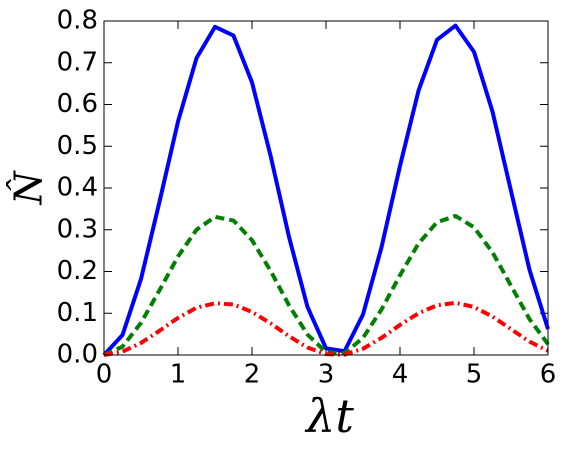 This screenshot has height=449, width=564. What do you see at coordinates (77, 229) in the screenshot?
I see `y-tick-label: 0.3` at bounding box center [77, 229].